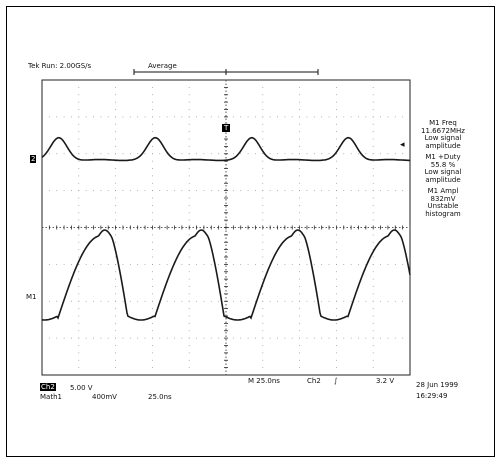 The width and height of the screenshot is (502, 464). What do you see at coordinates (336, 381) in the screenshot?
I see `trigger-slope-icon: ∫` at bounding box center [336, 381].